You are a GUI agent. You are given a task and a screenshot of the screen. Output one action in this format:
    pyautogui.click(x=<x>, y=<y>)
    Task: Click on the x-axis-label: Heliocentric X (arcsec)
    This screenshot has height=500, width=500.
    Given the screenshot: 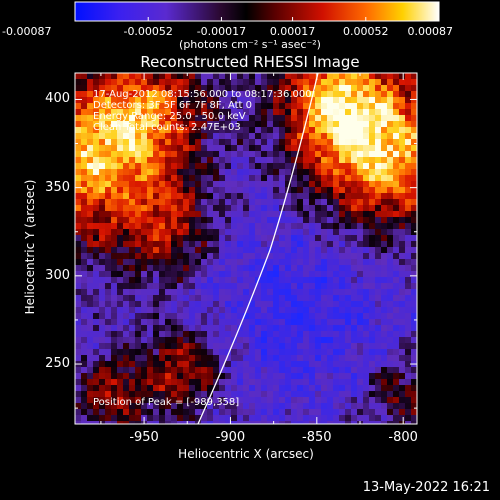 What is the action you would take?
    pyautogui.click(x=246, y=454)
    